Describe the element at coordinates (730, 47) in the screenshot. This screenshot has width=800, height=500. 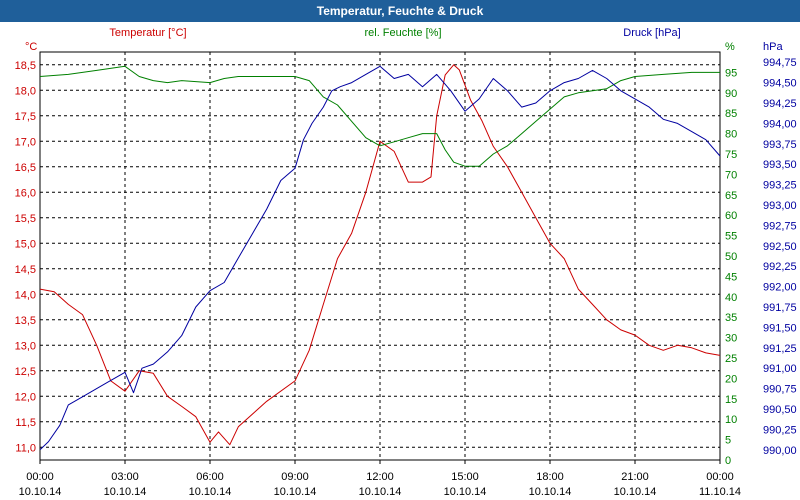
I see `humidity-unit: %` at that location.